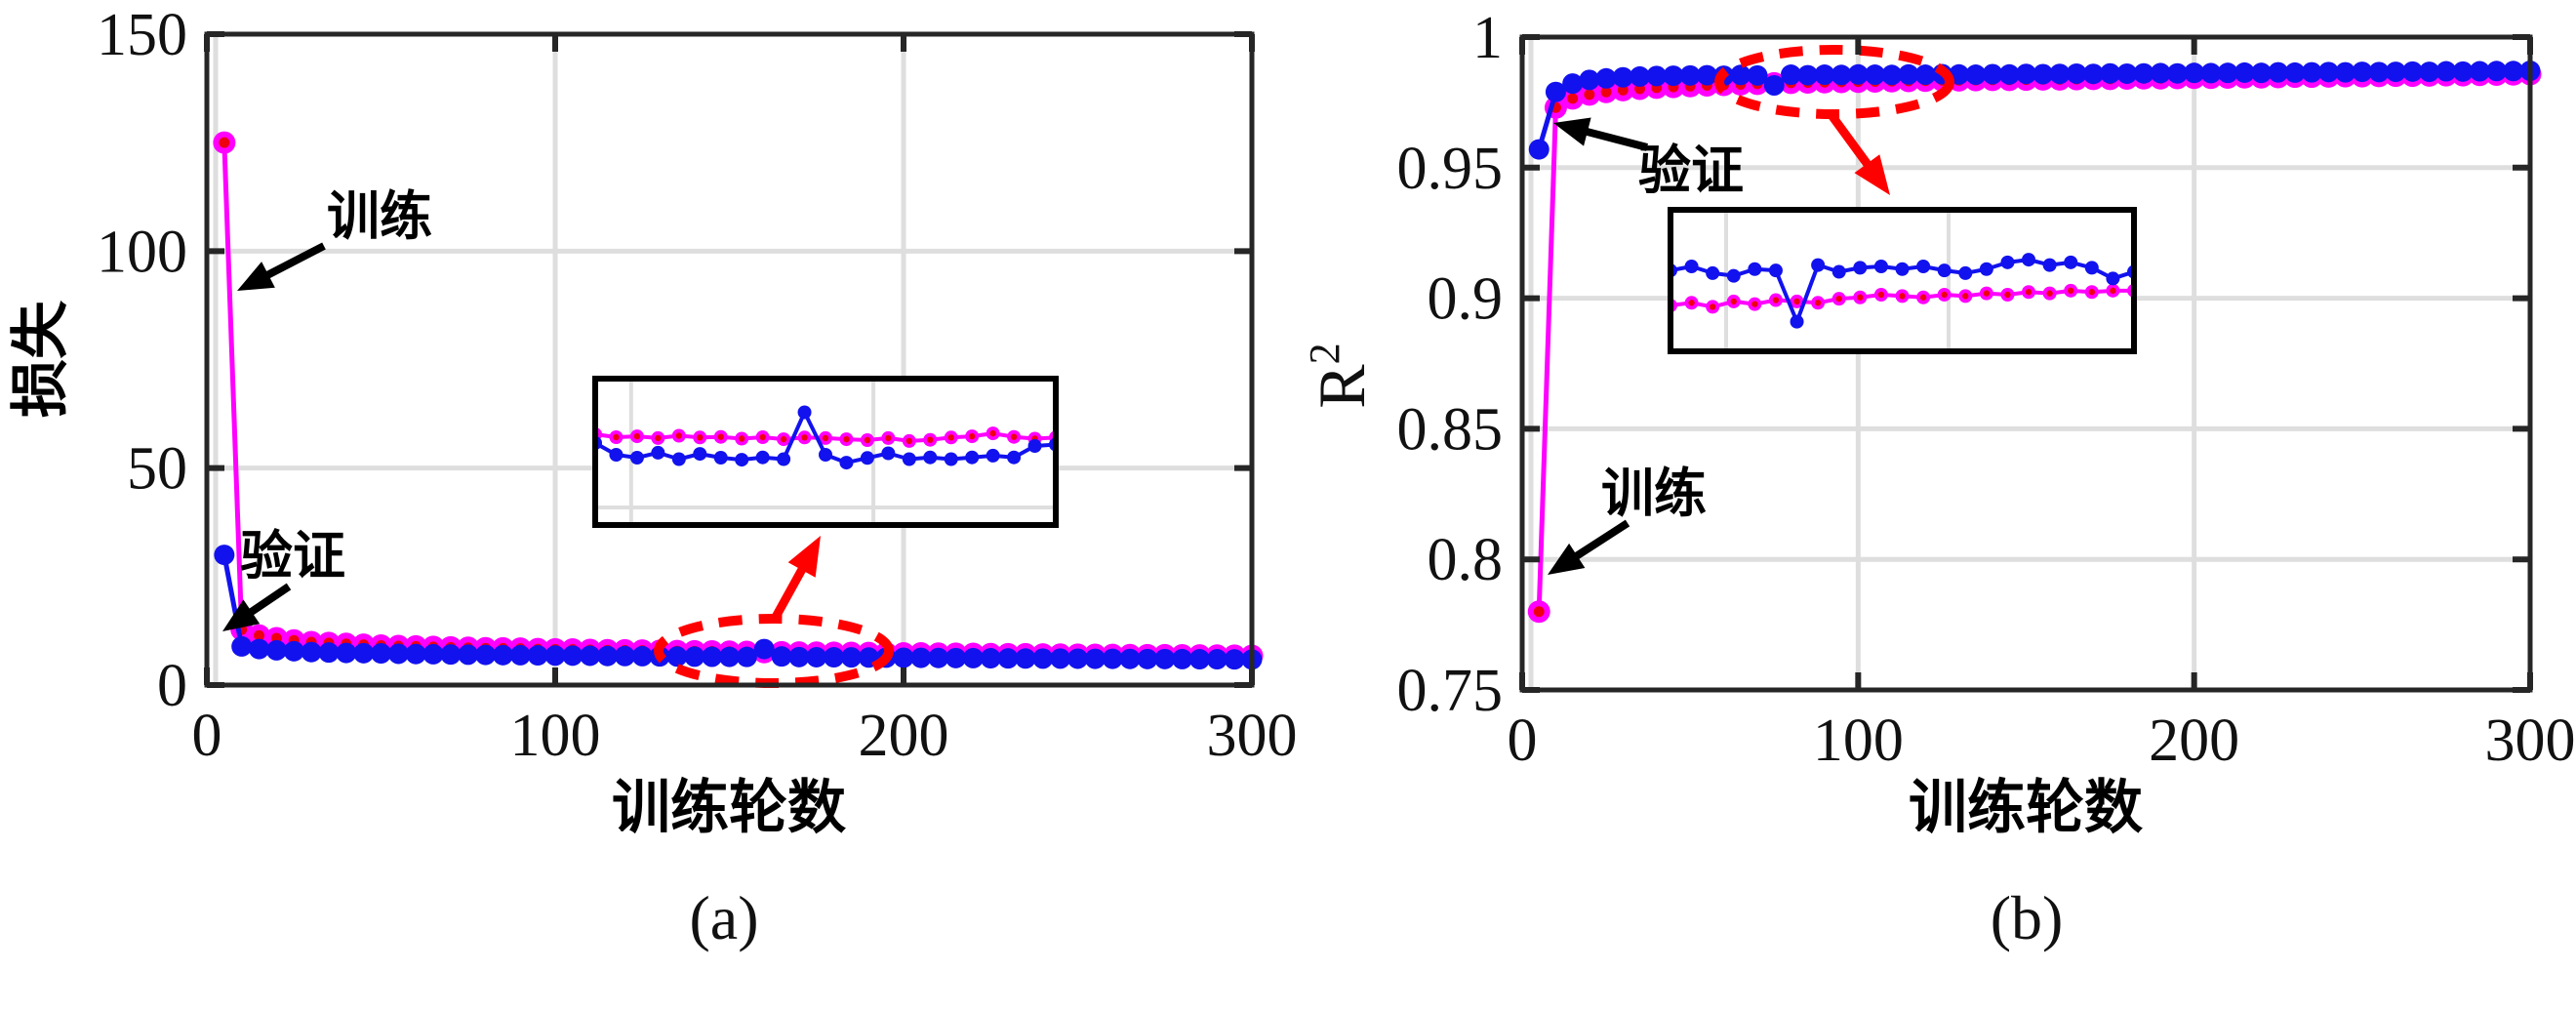 The image size is (2576, 1011). Describe the element at coordinates (379, 216) in the screenshot. I see `annotation-train-label-a: 训练` at that location.